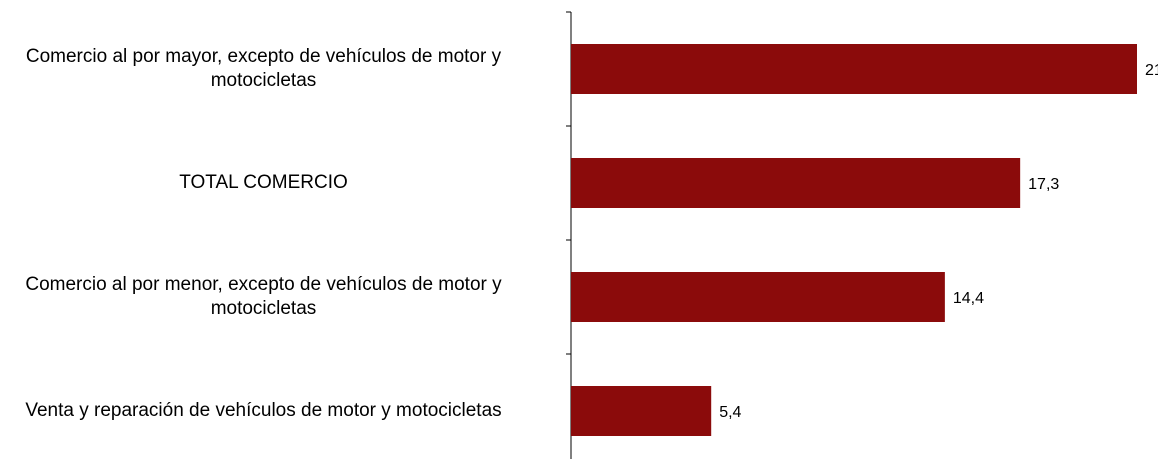  I want to click on data-label: 17,3, so click(1043, 184).